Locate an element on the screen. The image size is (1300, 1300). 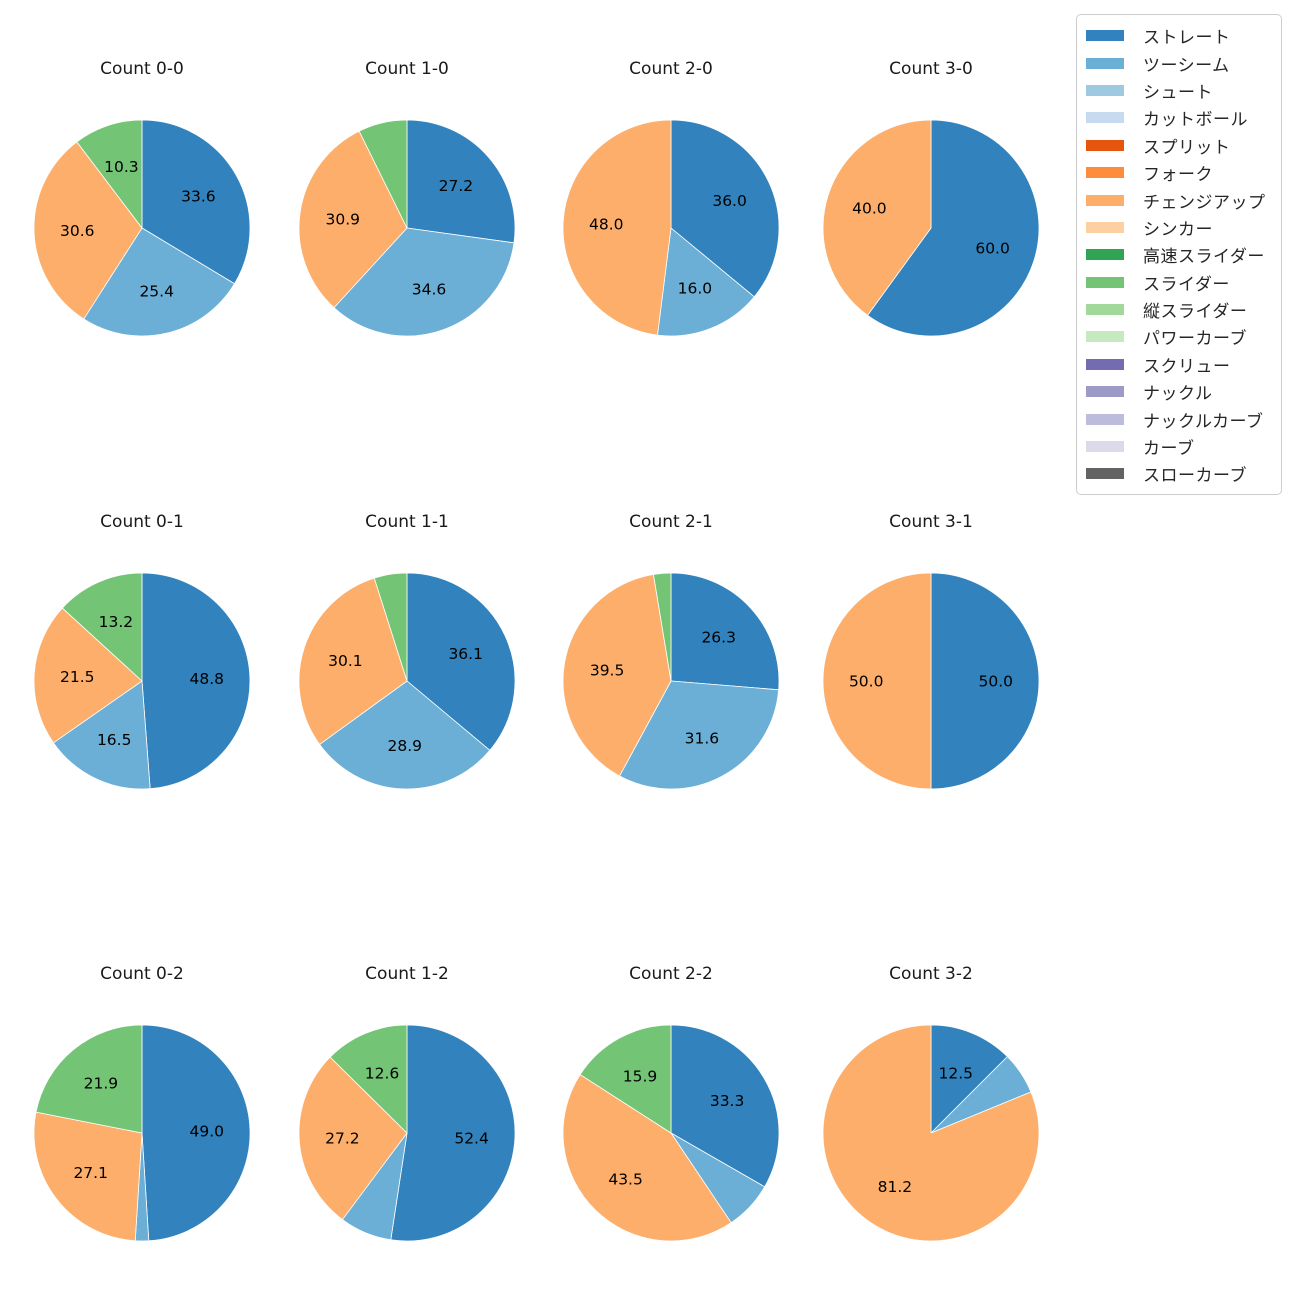
legend-item: ナックルカーブ is located at coordinates (1179, 418).